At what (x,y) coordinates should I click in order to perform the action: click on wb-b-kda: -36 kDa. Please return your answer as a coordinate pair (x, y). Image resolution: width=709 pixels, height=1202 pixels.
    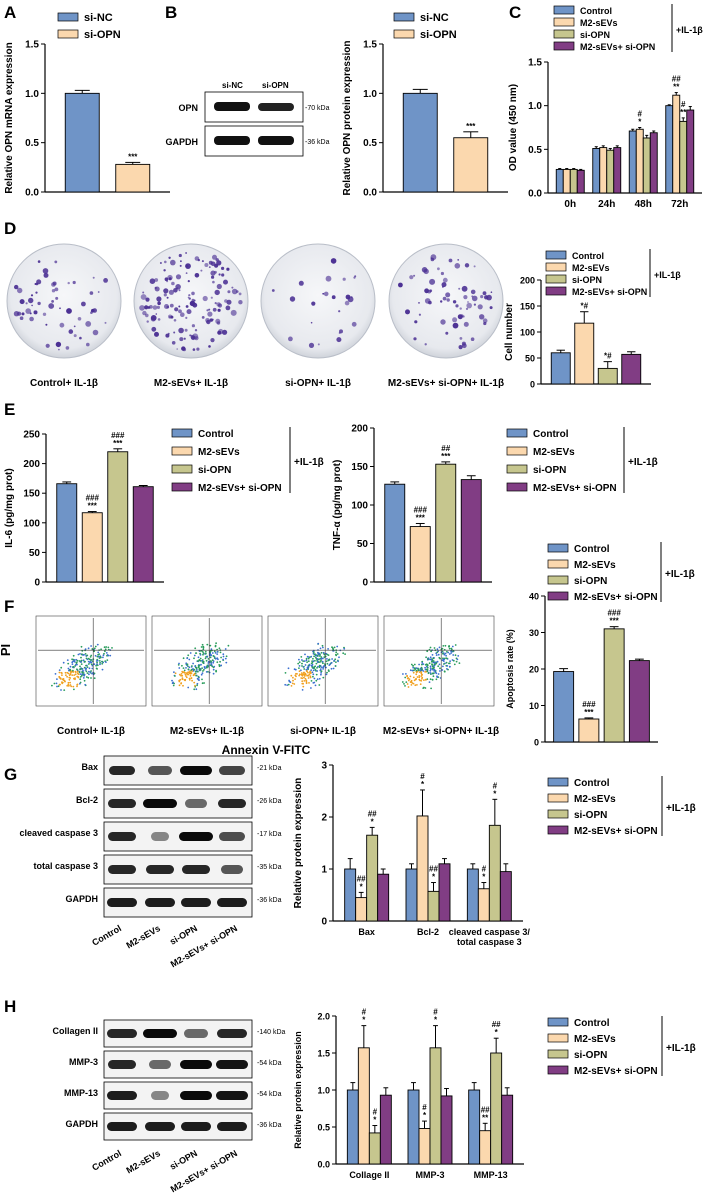
    Looking at the image, I should click on (317, 142).